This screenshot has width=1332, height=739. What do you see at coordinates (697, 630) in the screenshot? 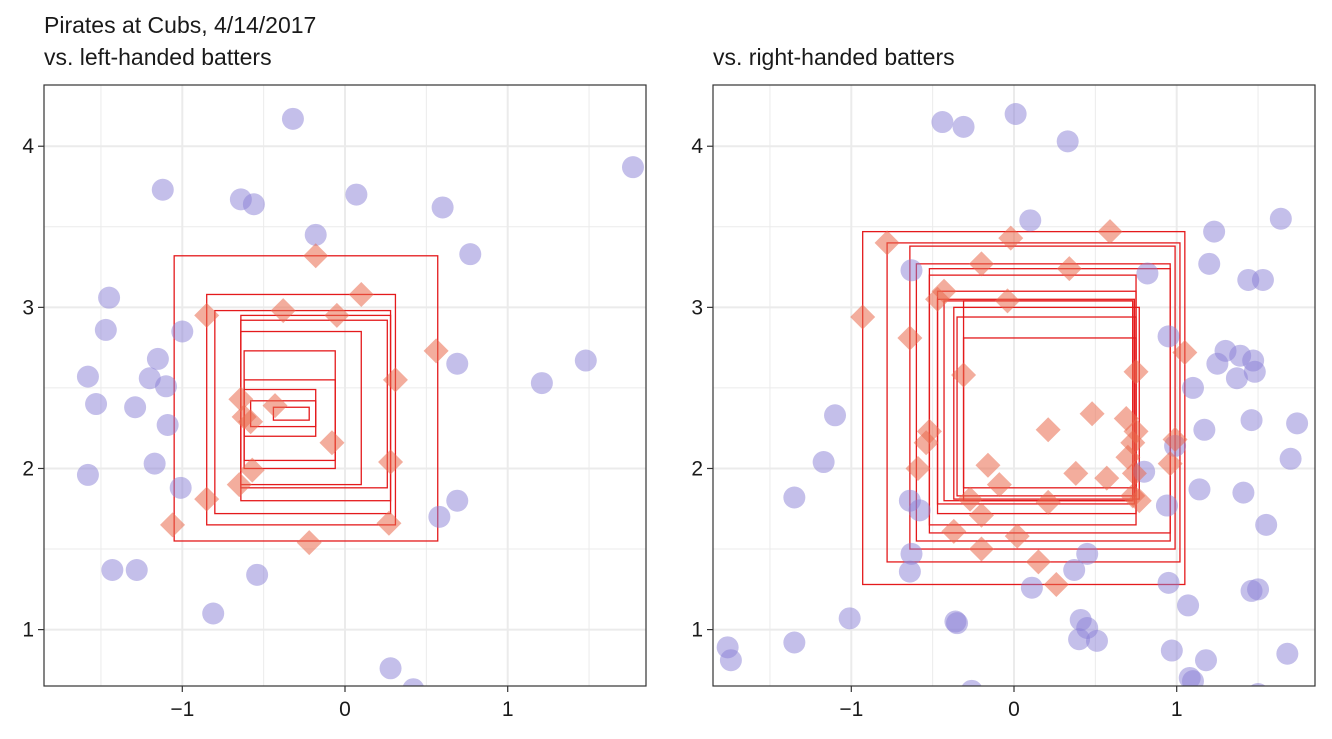
I see `y-tick-label: 1` at bounding box center [697, 630].